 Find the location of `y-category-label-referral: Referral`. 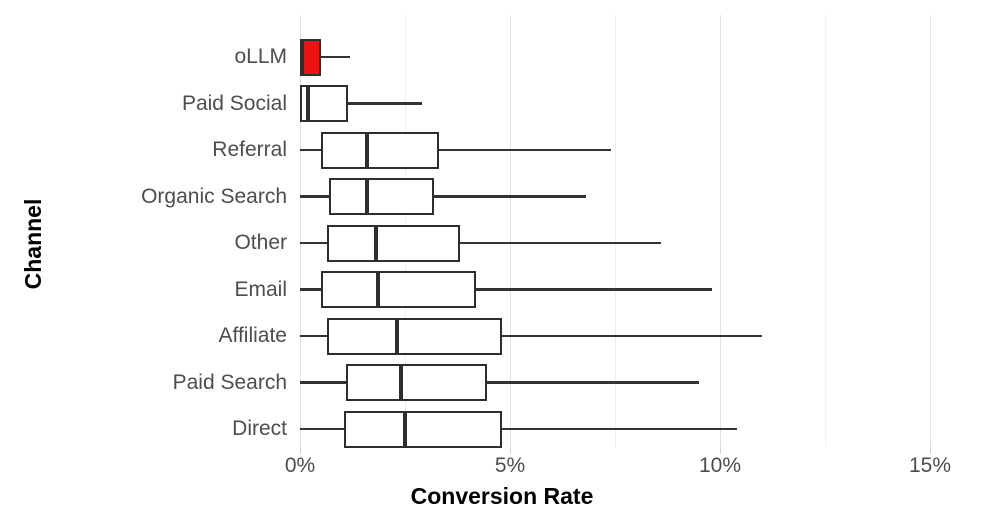

y-category-label-referral: Referral is located at coordinates (249, 149).